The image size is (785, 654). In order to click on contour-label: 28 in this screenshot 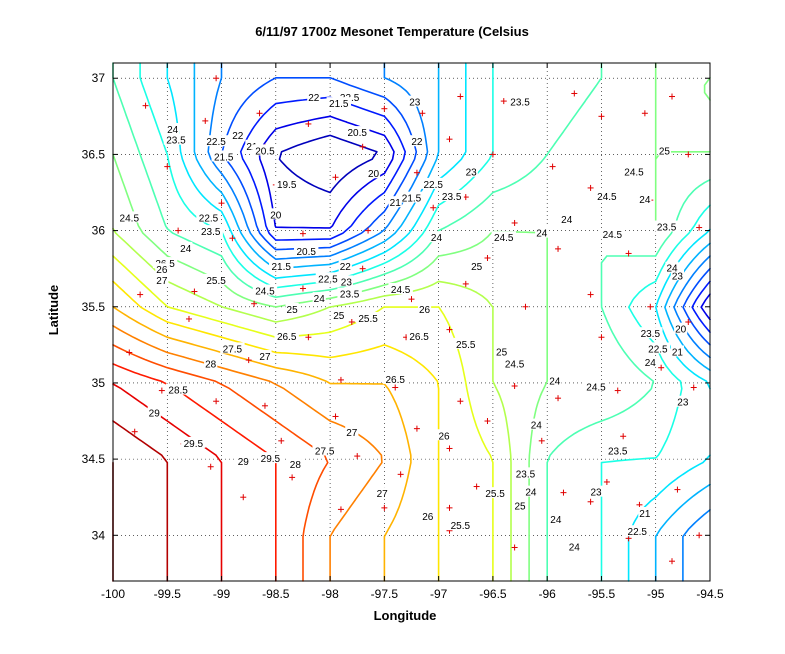, I will do `click(296, 465)`.